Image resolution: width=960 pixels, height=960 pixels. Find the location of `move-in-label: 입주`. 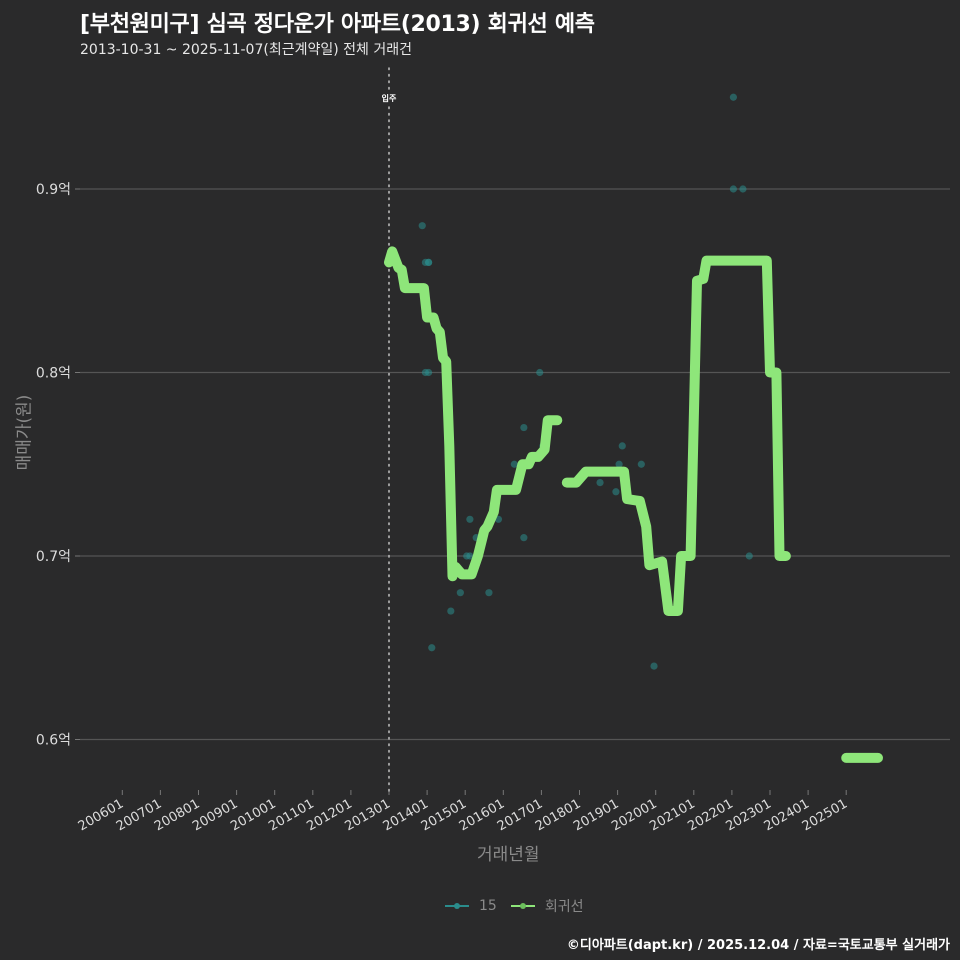

move-in-label: 입주 is located at coordinates (389, 98).